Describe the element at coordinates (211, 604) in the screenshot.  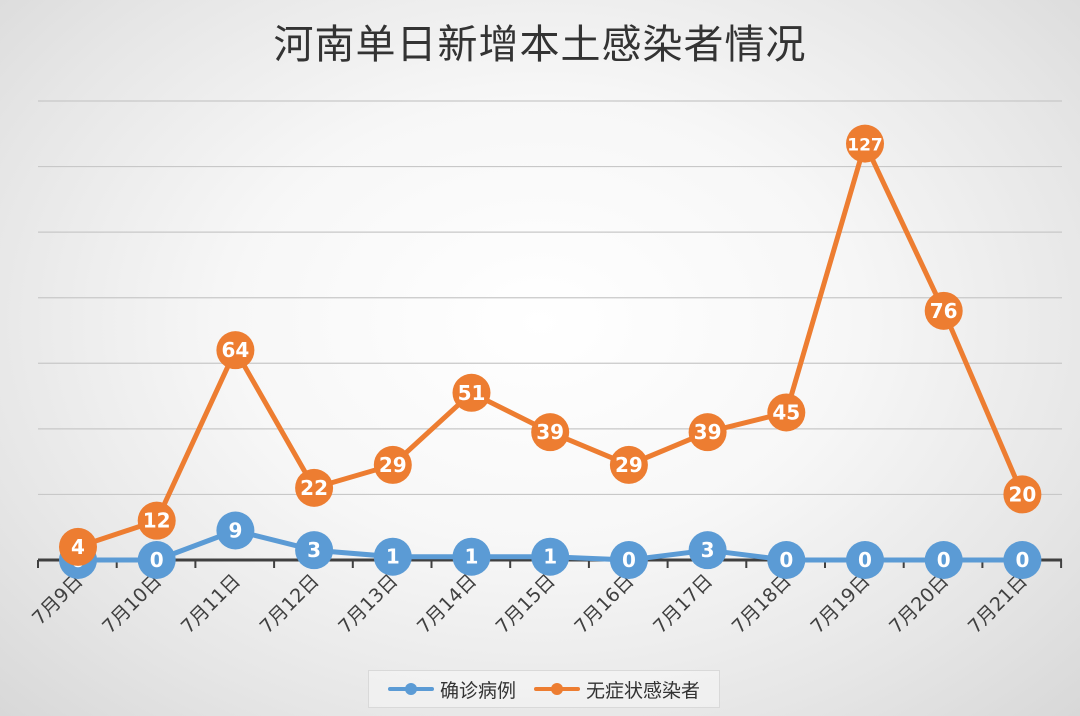
I see `x-tick-label: 7月11日` at that location.